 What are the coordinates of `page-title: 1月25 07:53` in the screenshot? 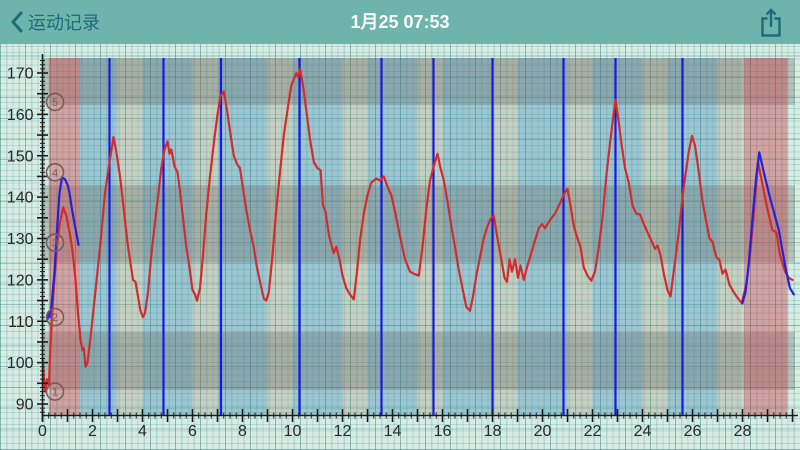 It's located at (400, 22).